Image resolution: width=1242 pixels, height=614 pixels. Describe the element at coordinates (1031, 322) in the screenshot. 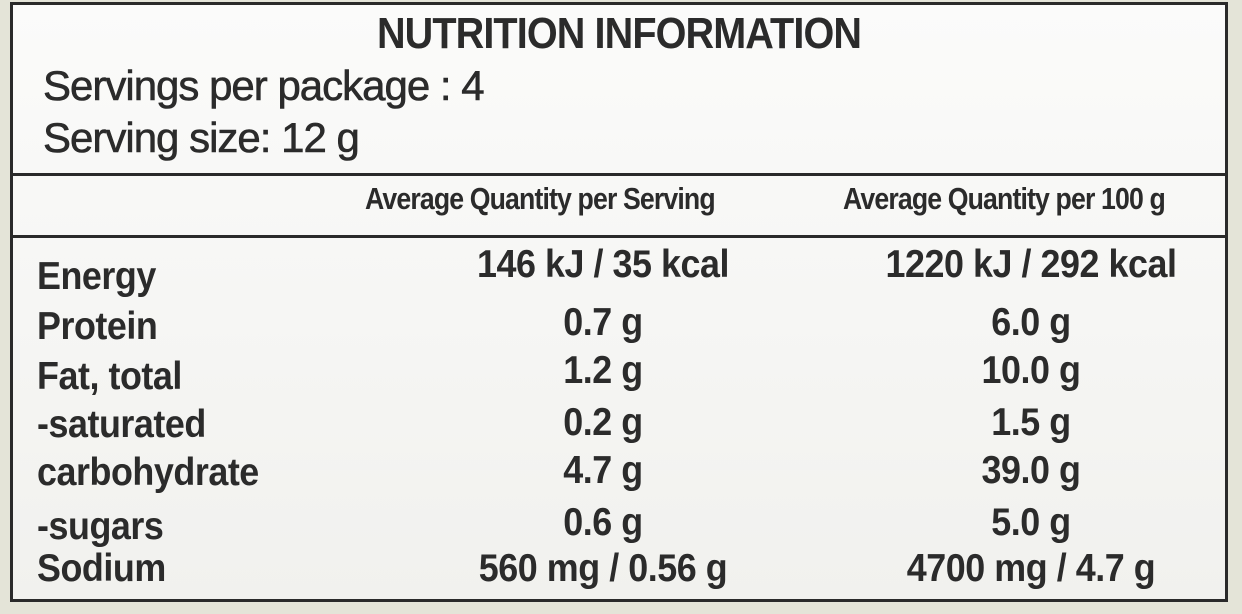

I see `value-per-100g: 6.0 g` at that location.